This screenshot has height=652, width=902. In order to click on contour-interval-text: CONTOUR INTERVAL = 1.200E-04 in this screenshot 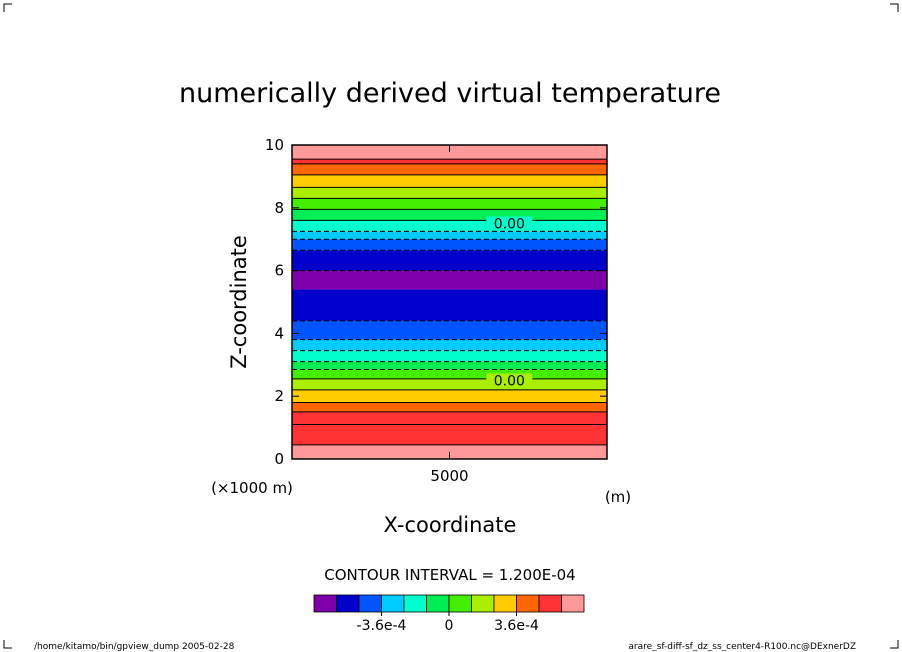, I will do `click(449, 575)`.